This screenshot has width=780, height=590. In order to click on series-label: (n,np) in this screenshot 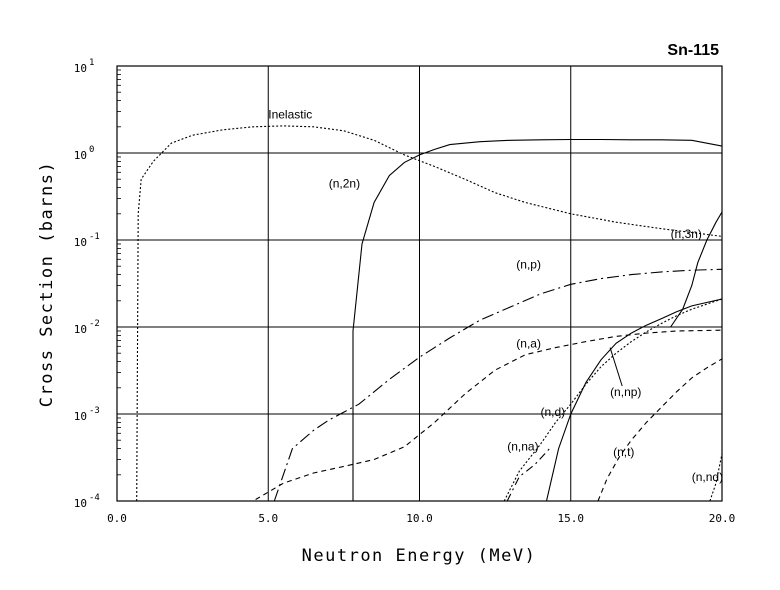, I will do `click(625, 392)`.